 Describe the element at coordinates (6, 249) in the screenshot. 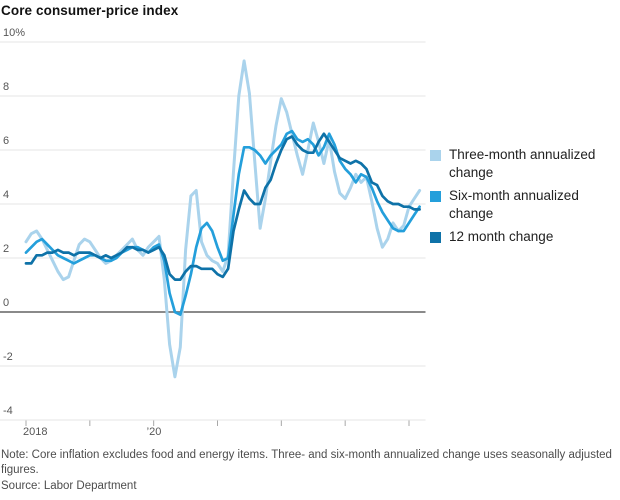

I see `y-axis-label: 2` at that location.